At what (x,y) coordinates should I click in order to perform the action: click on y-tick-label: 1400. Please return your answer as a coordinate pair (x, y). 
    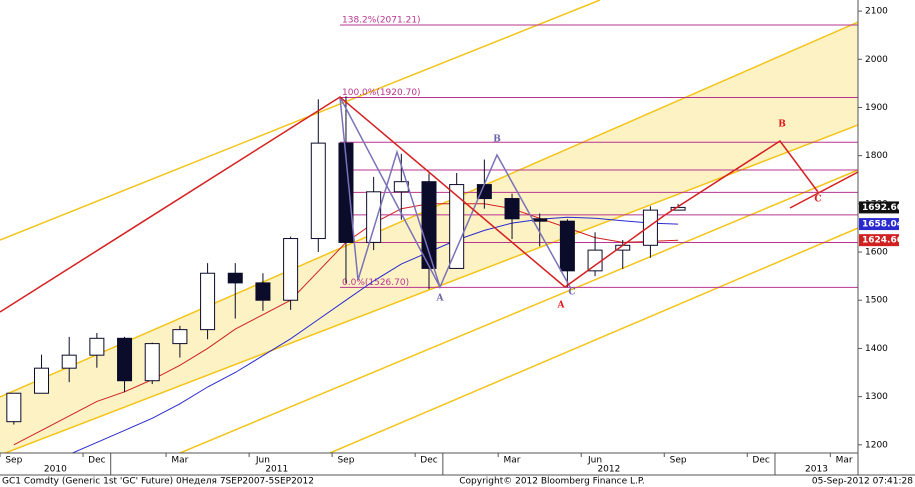
    Looking at the image, I should click on (876, 349).